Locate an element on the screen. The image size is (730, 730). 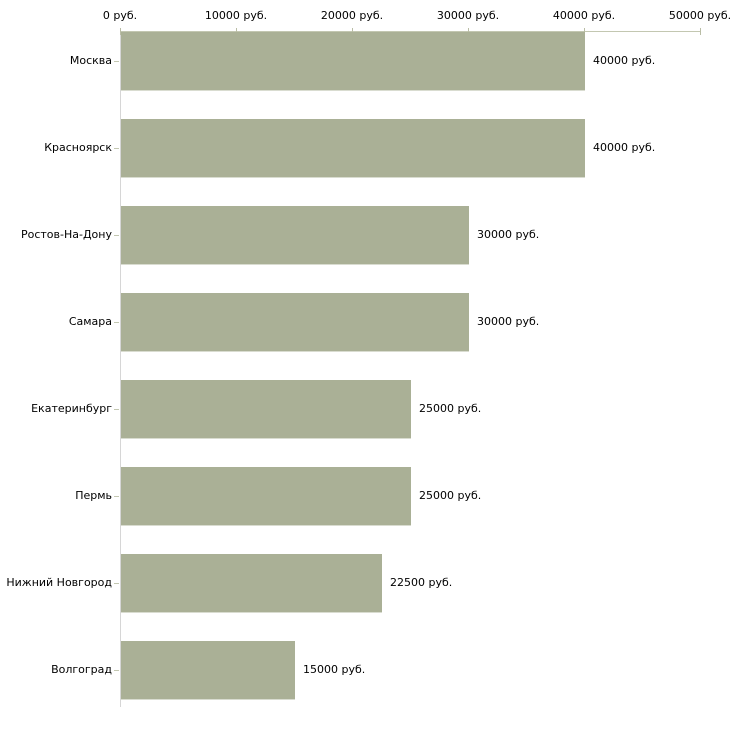
x-axis-line is located at coordinates (410, 31).